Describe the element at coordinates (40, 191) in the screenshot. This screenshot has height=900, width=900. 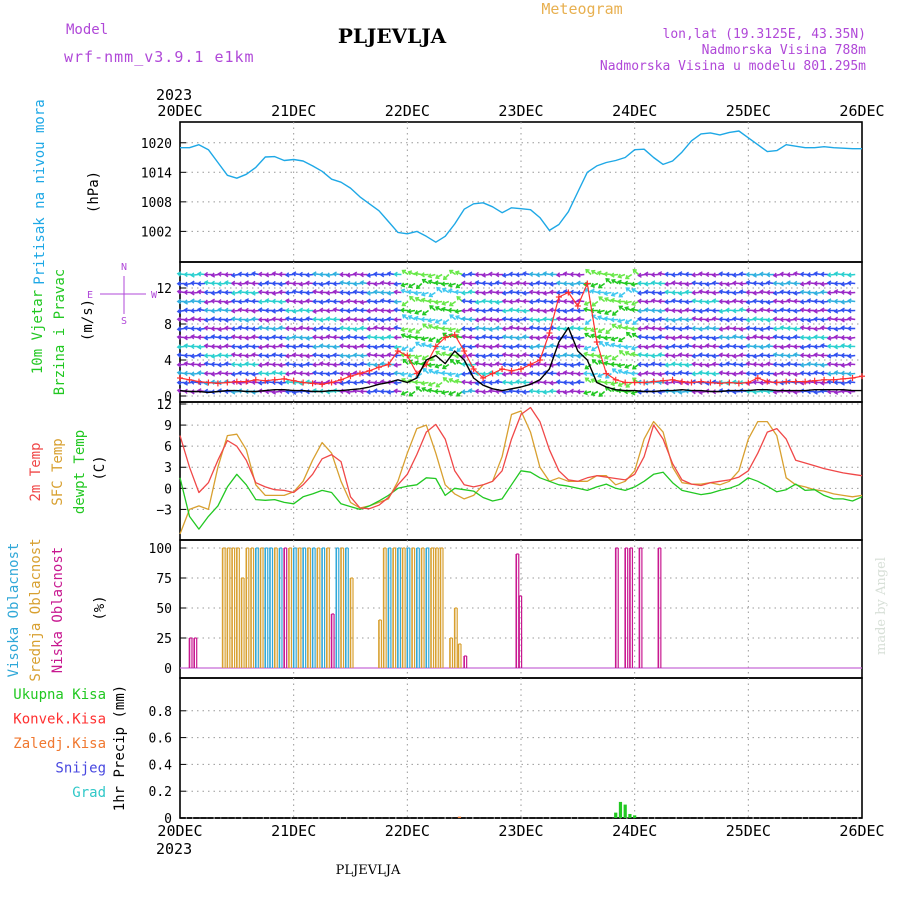
I see `pressure-label: Pritisak na nivou mora` at that location.